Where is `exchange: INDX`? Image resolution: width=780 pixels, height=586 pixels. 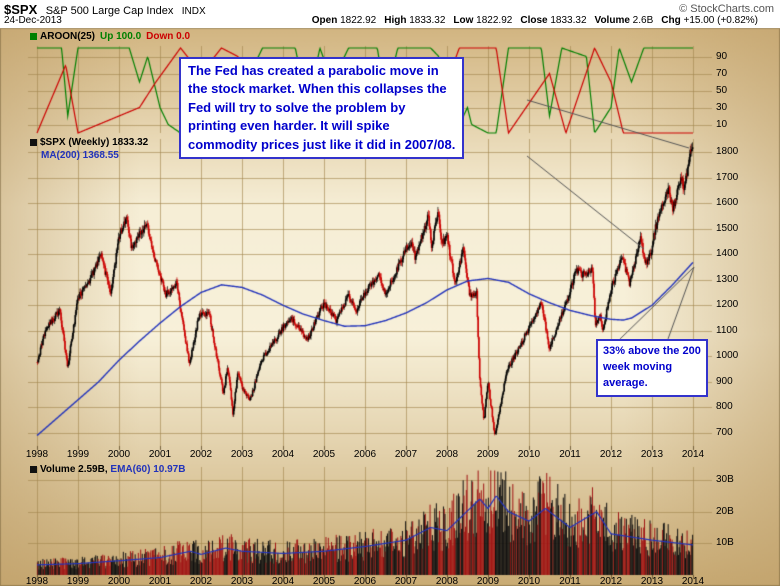 exchange: INDX is located at coordinates (193, 11).